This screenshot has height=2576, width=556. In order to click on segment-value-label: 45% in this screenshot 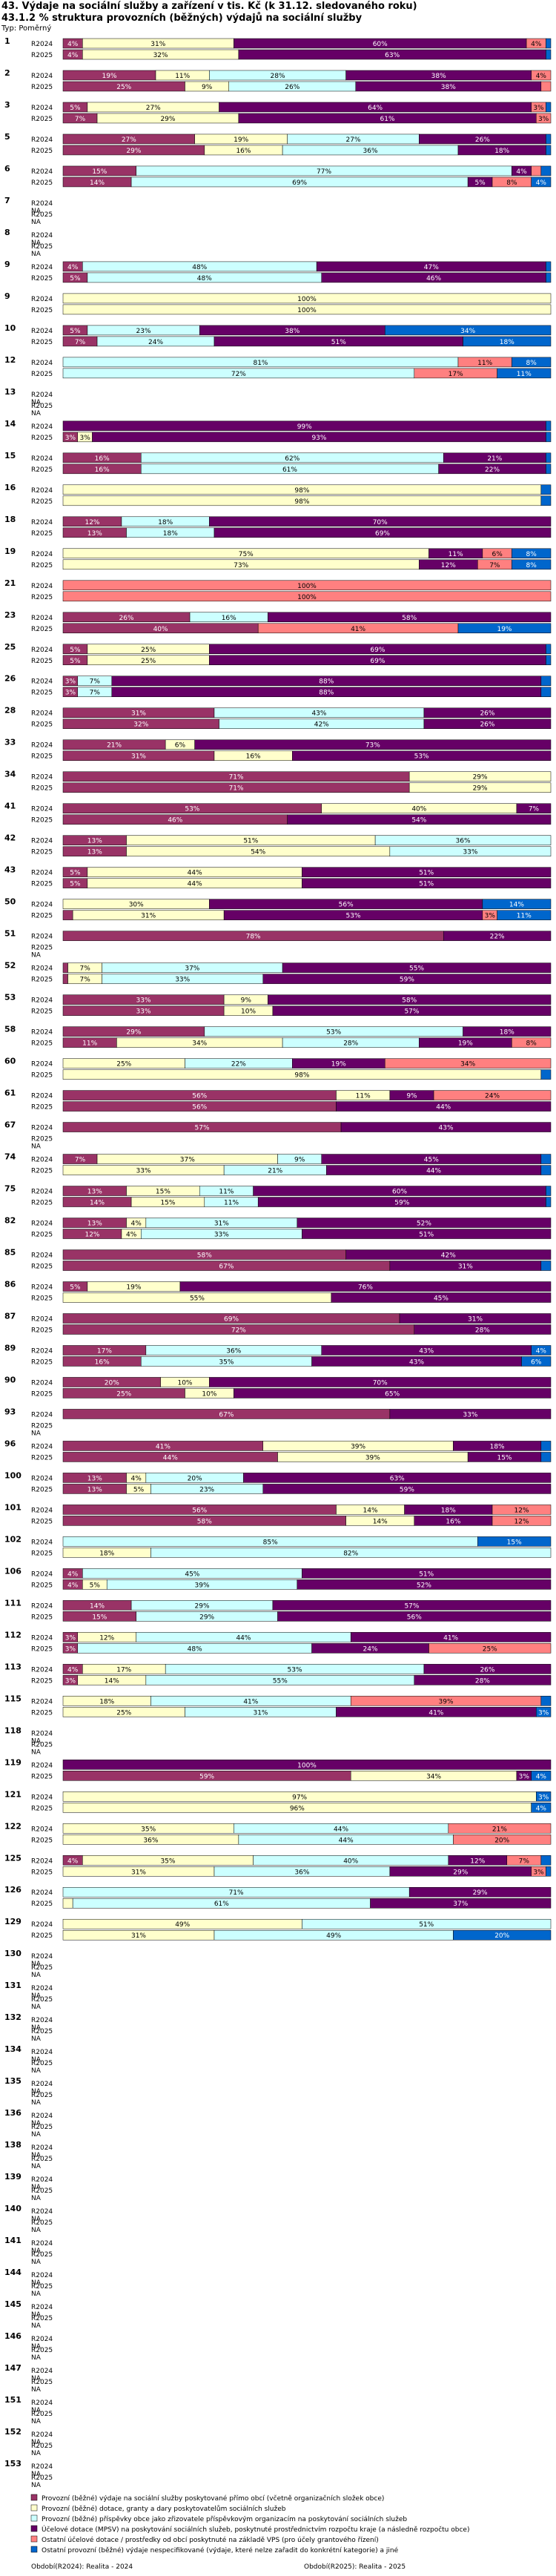, I will do `click(192, 1574)`.